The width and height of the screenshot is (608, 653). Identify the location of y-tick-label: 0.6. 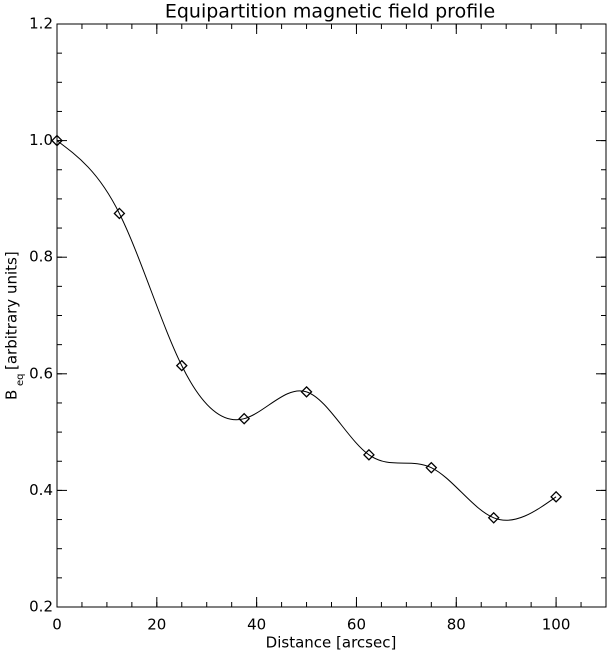
(41, 373).